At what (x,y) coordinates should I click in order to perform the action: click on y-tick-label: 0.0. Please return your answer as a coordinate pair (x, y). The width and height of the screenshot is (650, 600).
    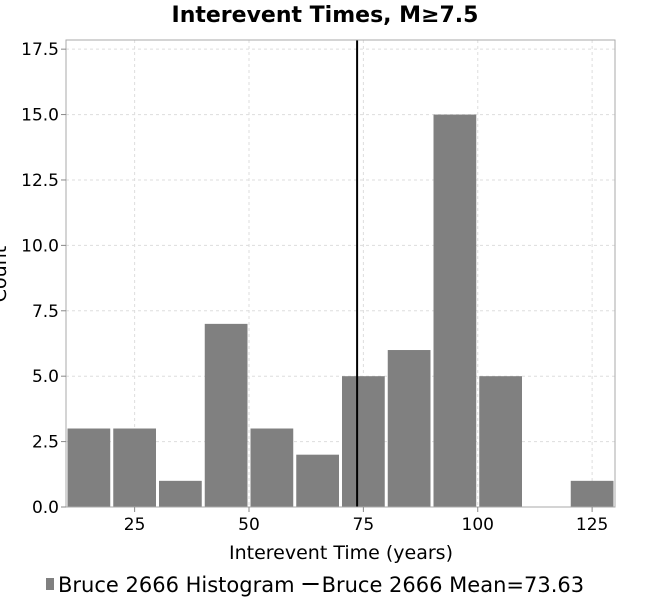
    Looking at the image, I should click on (45, 508).